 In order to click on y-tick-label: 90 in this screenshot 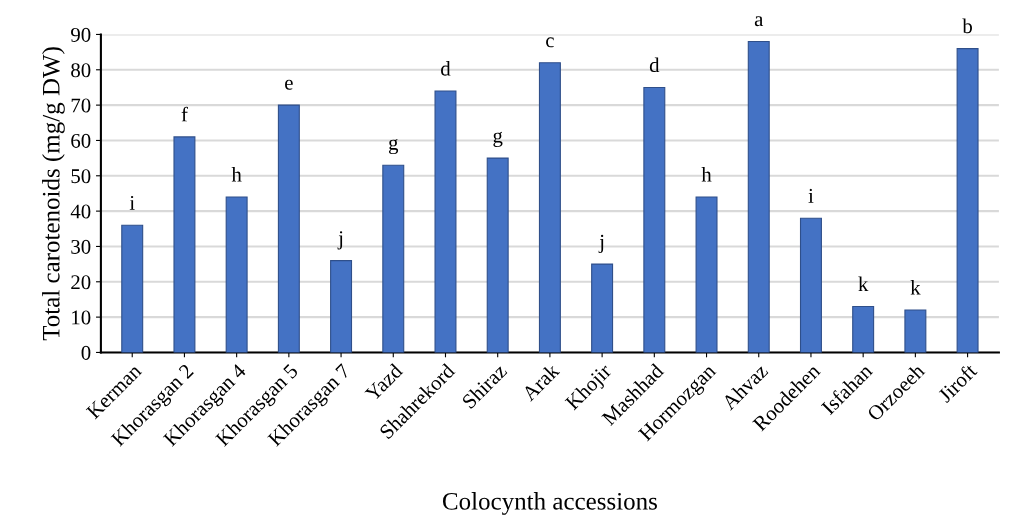, I will do `click(81, 34)`.